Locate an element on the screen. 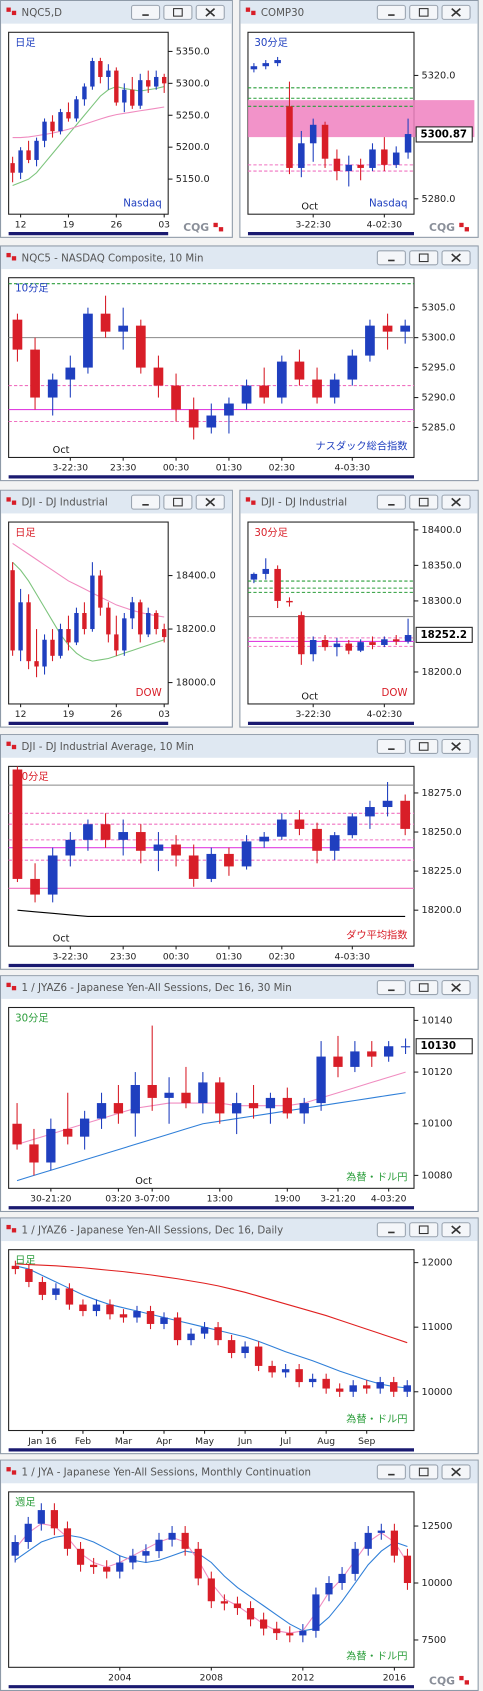 Image resolution: width=483 pixels, height=1691 pixels. x-tick-label: 23:30 is located at coordinates (123, 957).